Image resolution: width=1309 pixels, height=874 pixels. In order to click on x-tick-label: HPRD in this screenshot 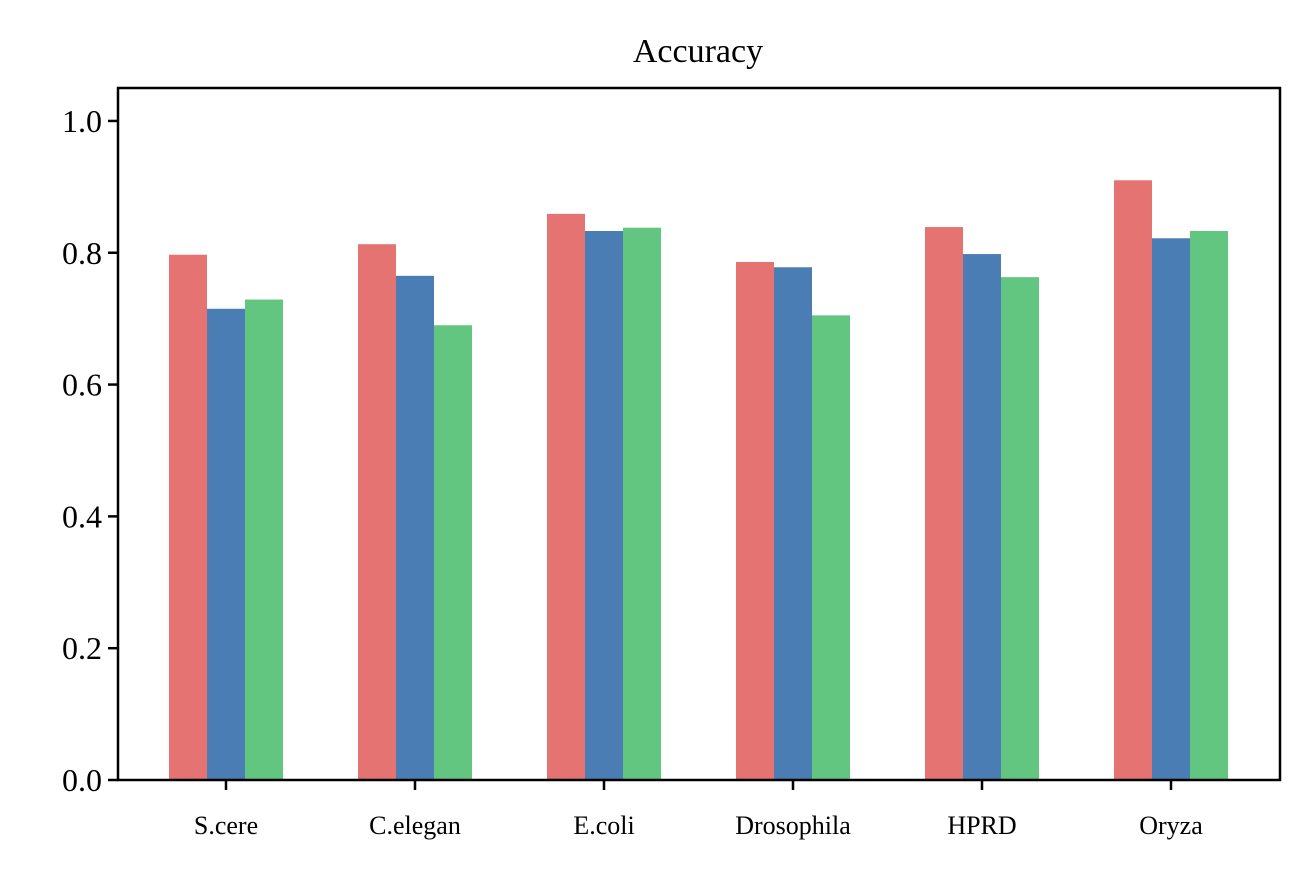, I will do `click(981, 825)`.